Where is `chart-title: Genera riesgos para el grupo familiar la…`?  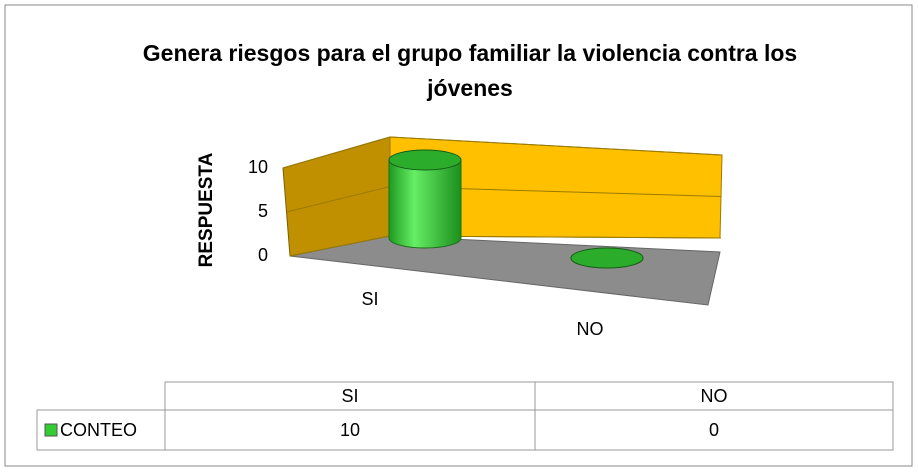 chart-title: Genera riesgos para el grupo familiar la… is located at coordinates (470, 70).